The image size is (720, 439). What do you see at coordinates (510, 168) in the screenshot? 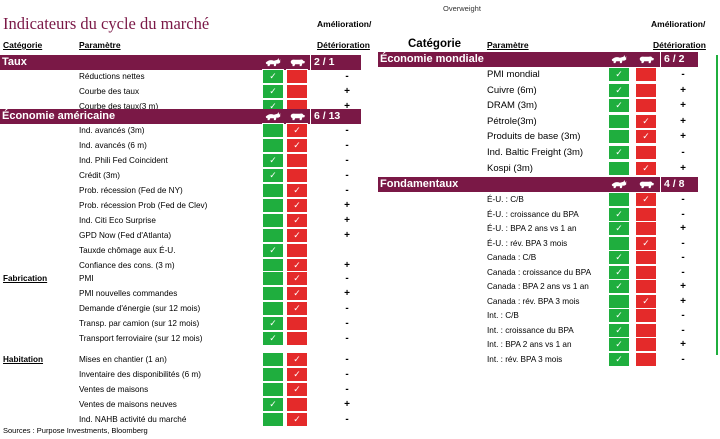
I see `right-param-label: Kospi (3m)` at bounding box center [510, 168].